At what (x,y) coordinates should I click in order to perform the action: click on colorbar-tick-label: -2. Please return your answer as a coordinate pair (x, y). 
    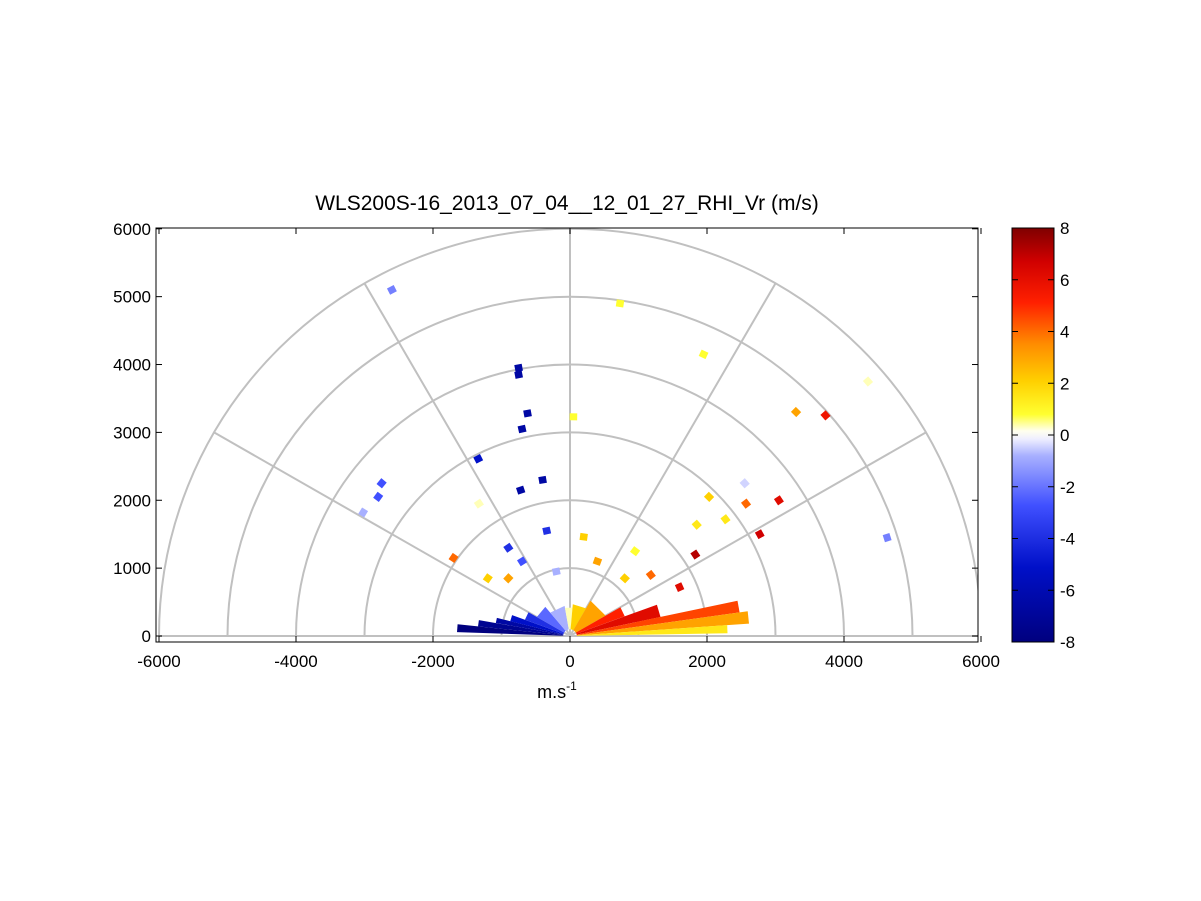
    Looking at the image, I should click on (1067, 487).